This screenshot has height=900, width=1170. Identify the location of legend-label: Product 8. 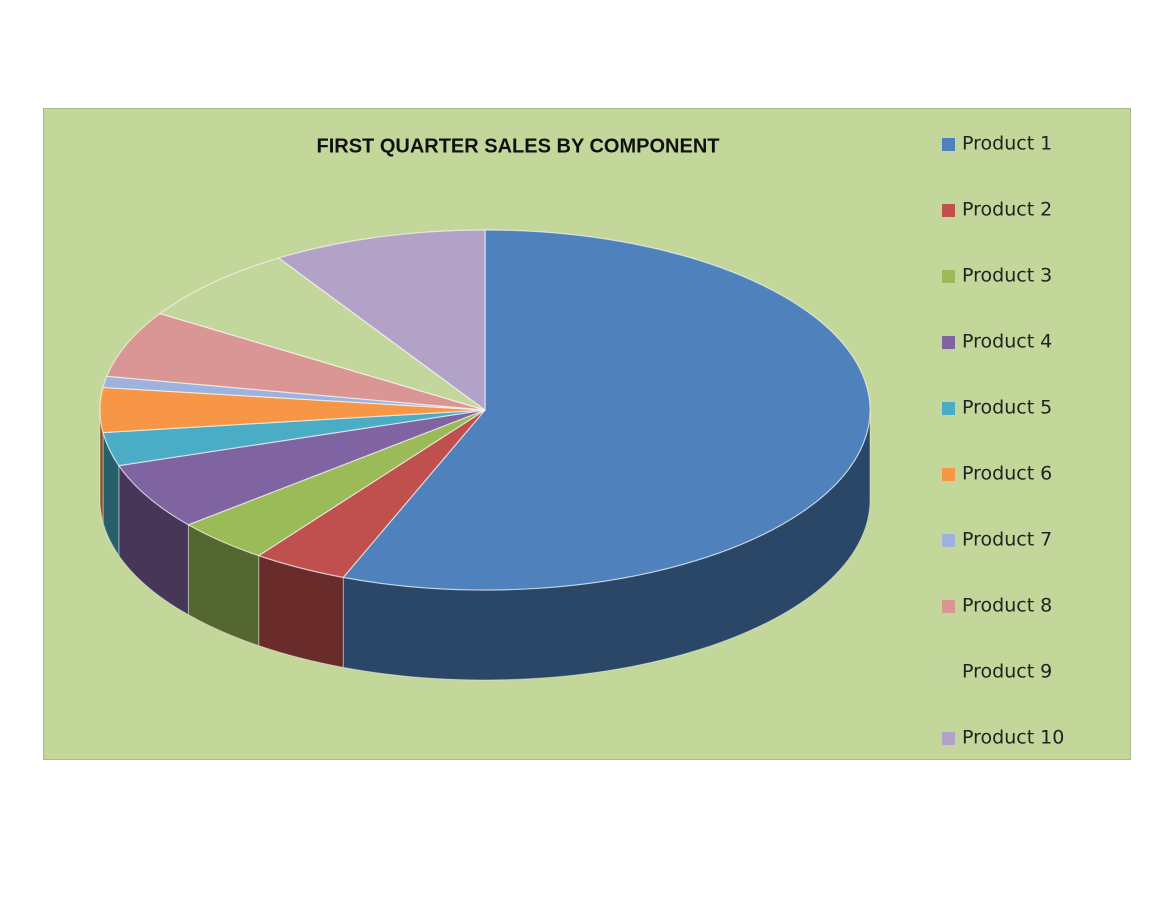
(1007, 606).